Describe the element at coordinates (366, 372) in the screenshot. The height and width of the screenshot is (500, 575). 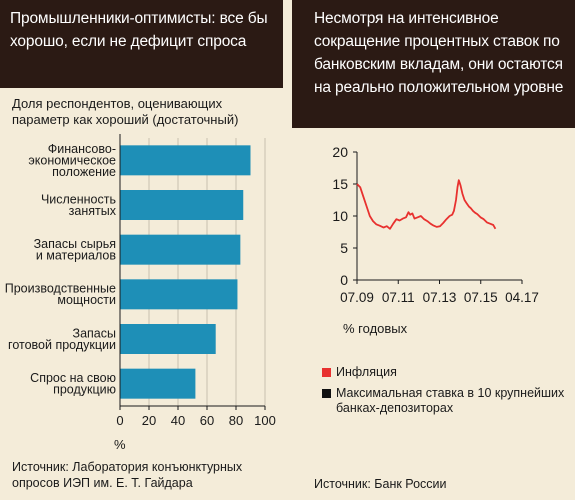
I see `legend-label-inflation: Инфляция` at that location.